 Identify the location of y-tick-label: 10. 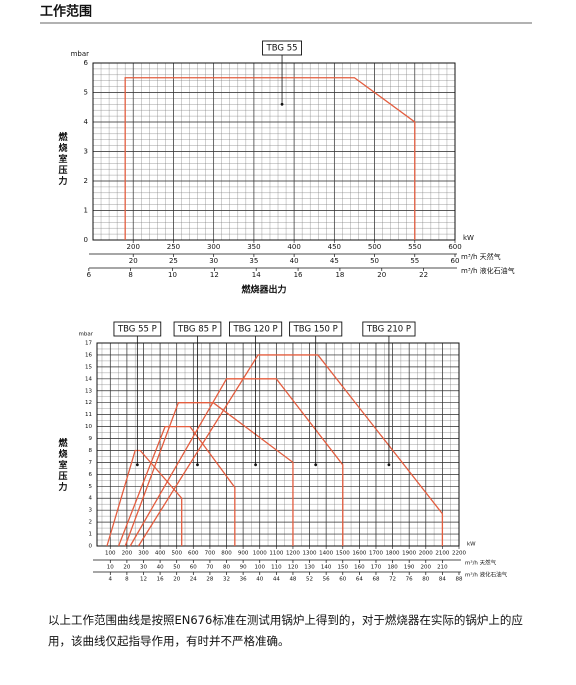
(88, 427).